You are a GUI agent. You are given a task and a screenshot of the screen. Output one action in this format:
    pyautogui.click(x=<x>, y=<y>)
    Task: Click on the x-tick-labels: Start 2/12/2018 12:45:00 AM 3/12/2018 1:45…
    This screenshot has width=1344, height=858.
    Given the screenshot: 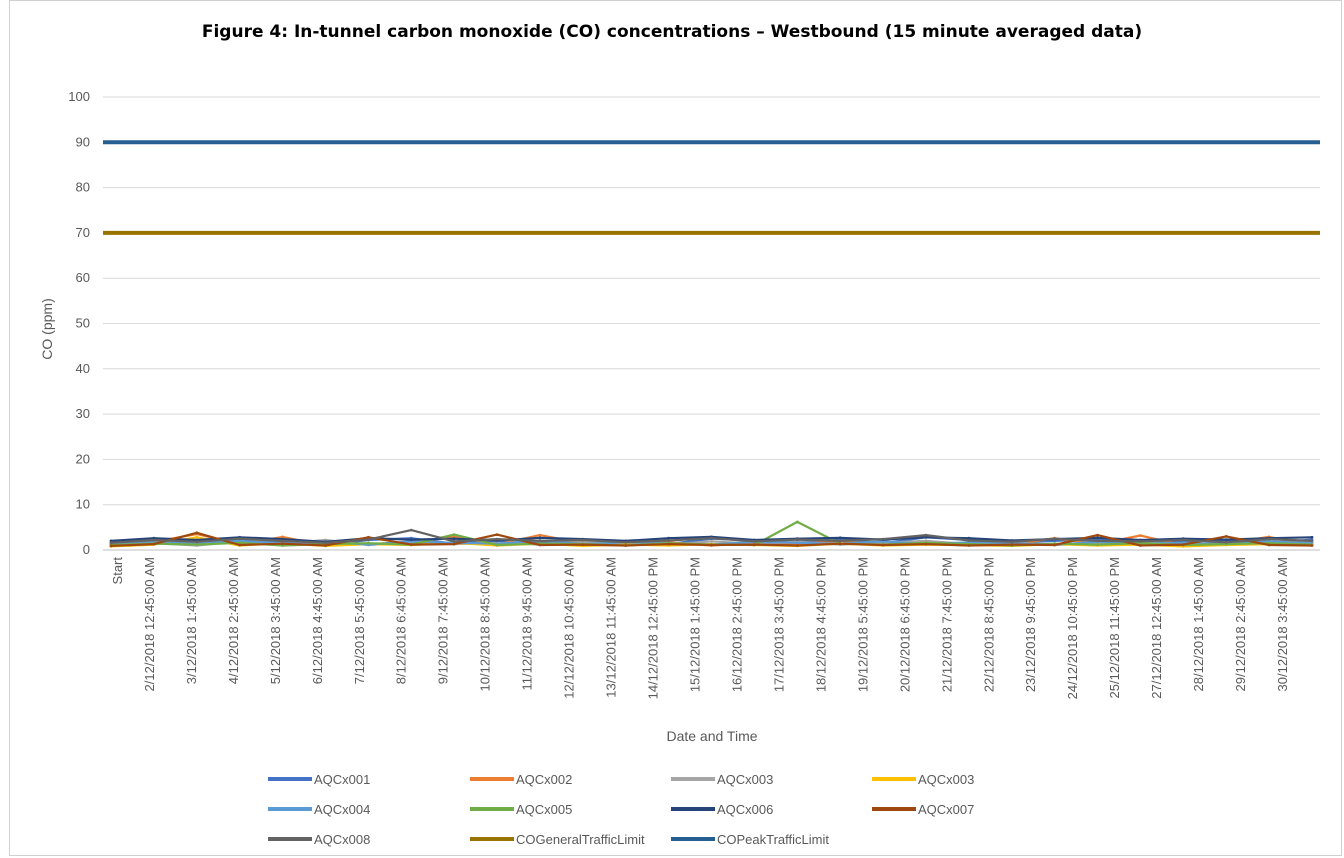 What is the action you would take?
    pyautogui.click(x=700, y=628)
    